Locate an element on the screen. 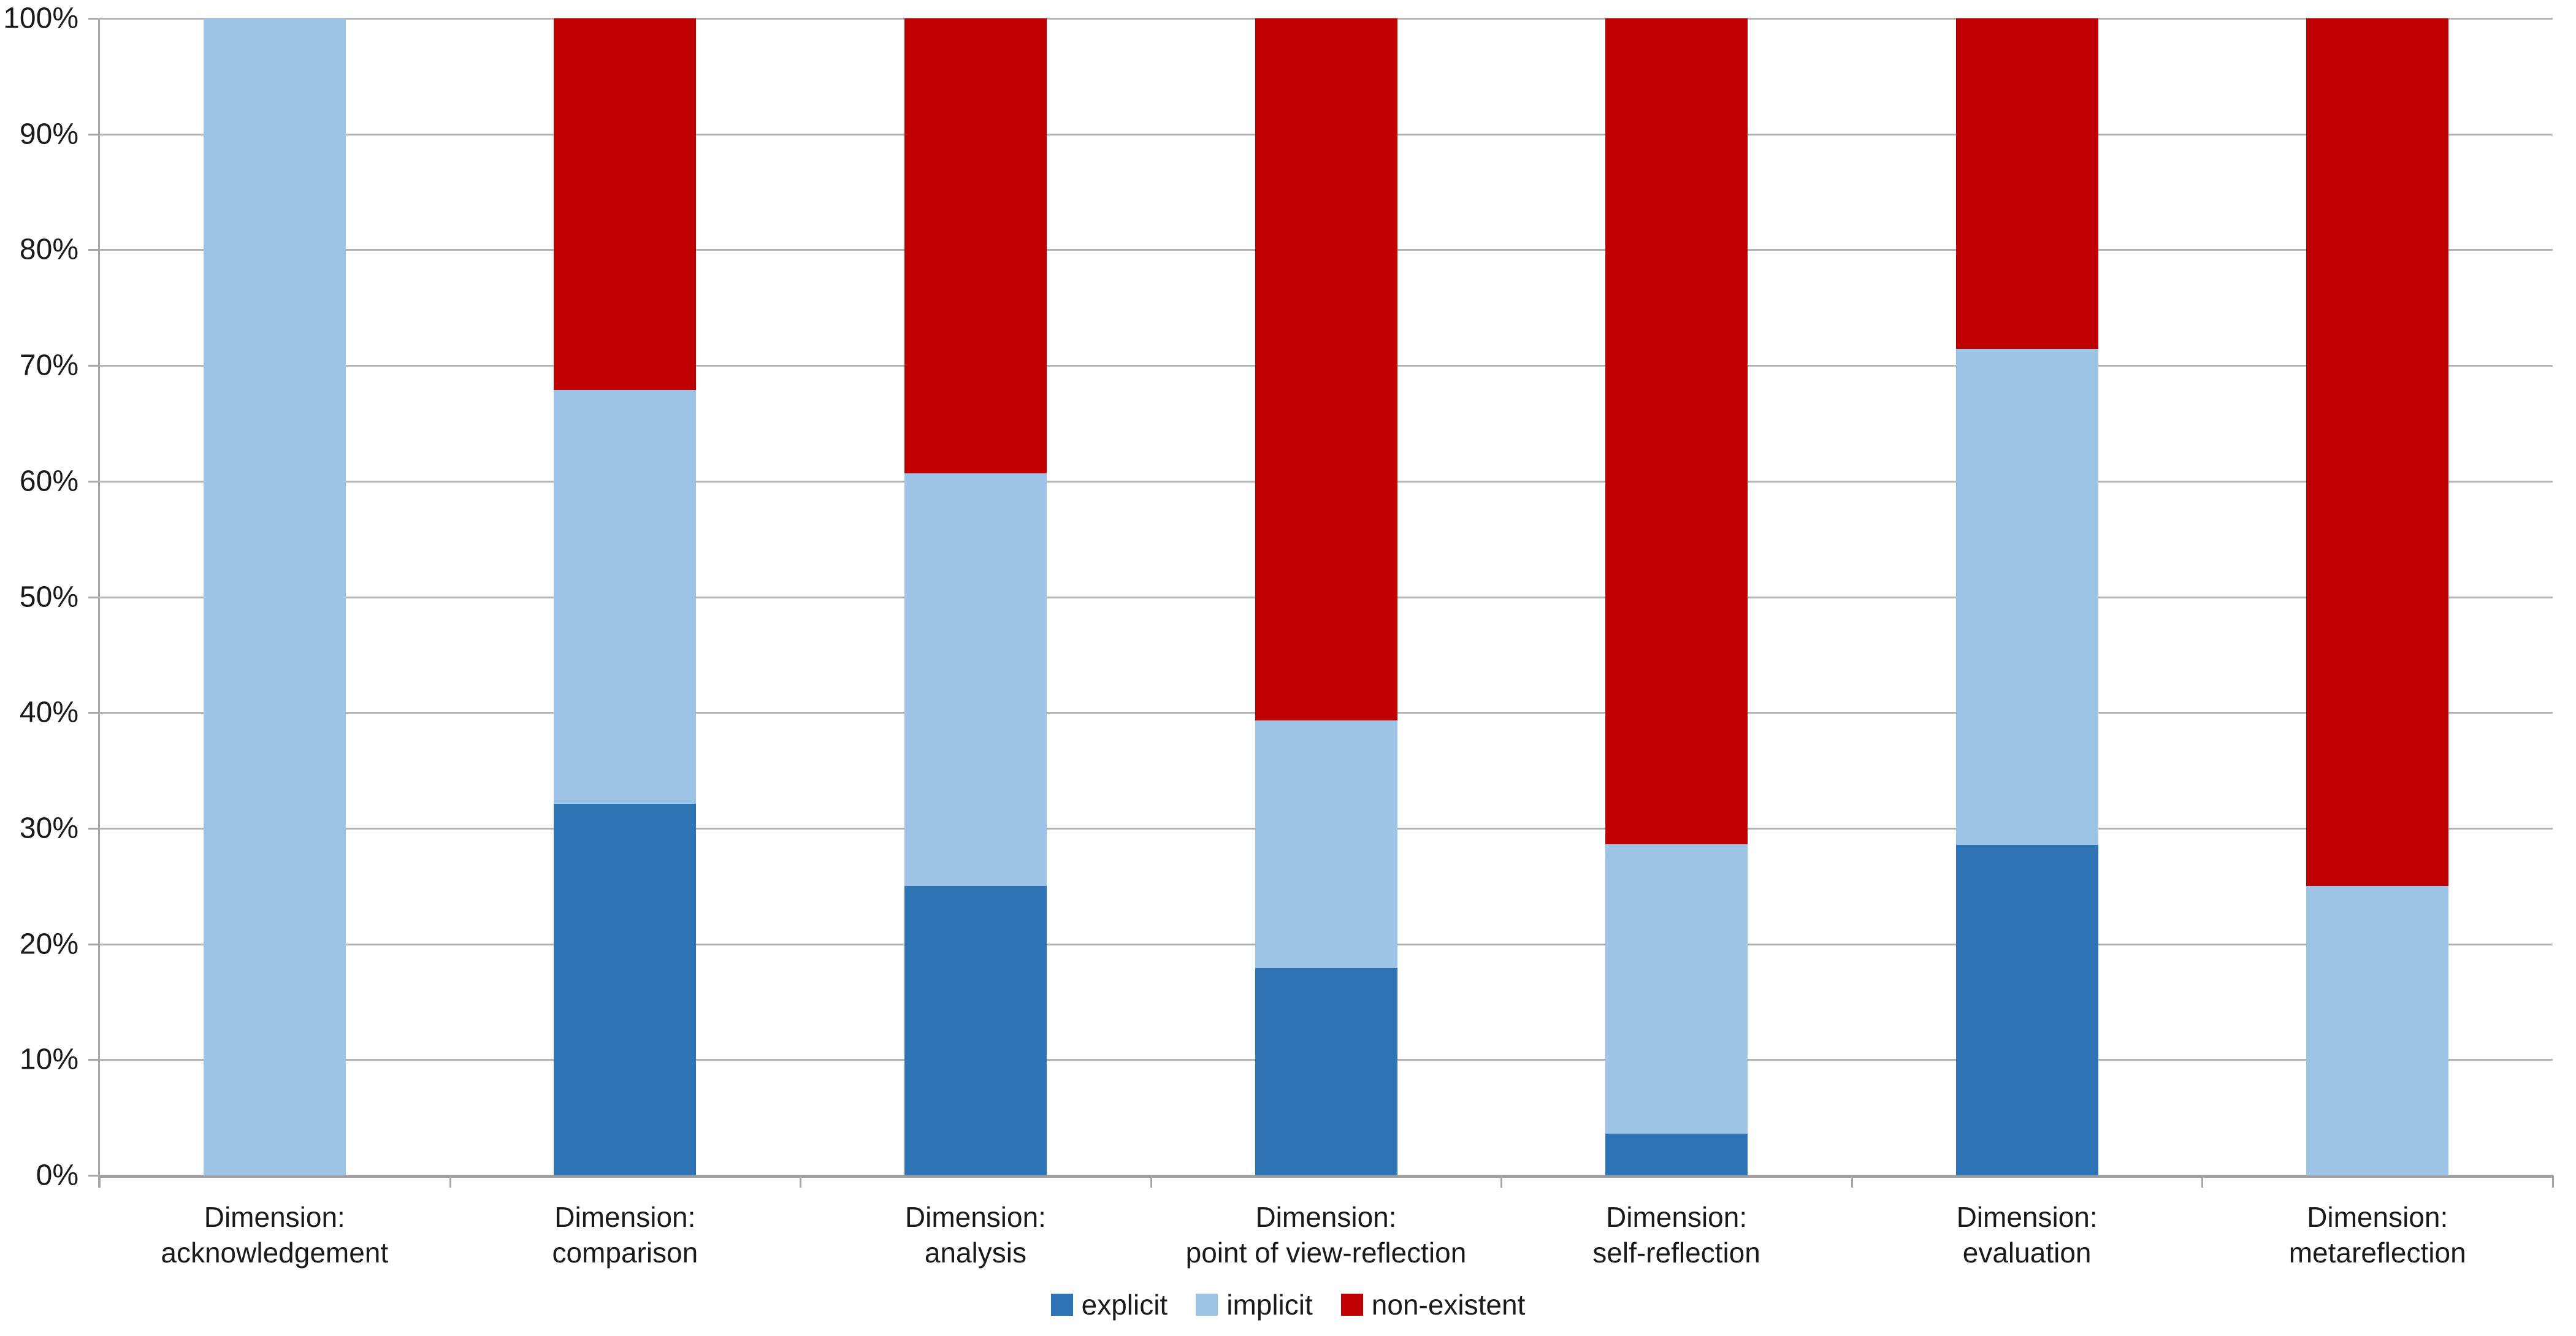 This screenshot has width=2576, height=1336. x-axis-label-line2: comparison is located at coordinates (625, 1253).